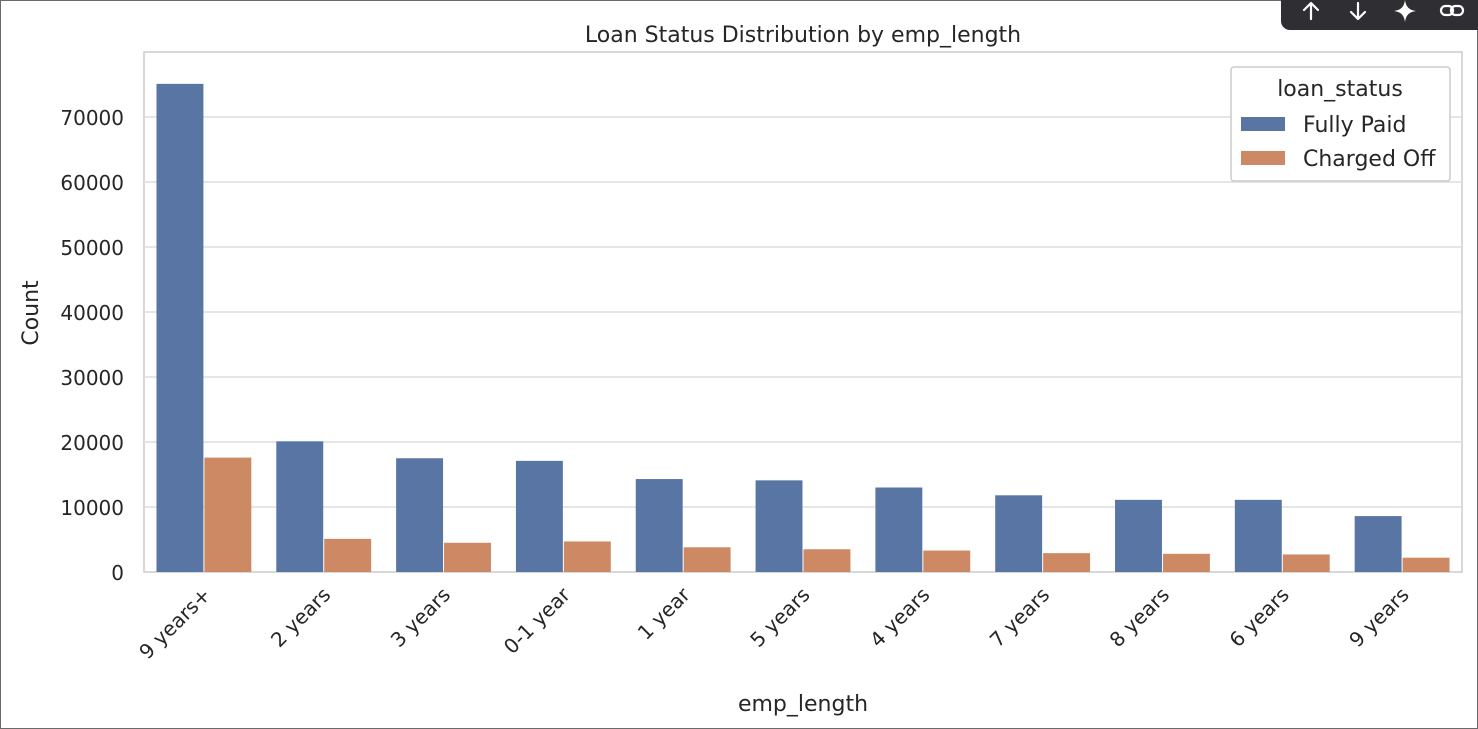 This screenshot has height=729, width=1478. I want to click on x-axis-label: emp_length, so click(803, 704).